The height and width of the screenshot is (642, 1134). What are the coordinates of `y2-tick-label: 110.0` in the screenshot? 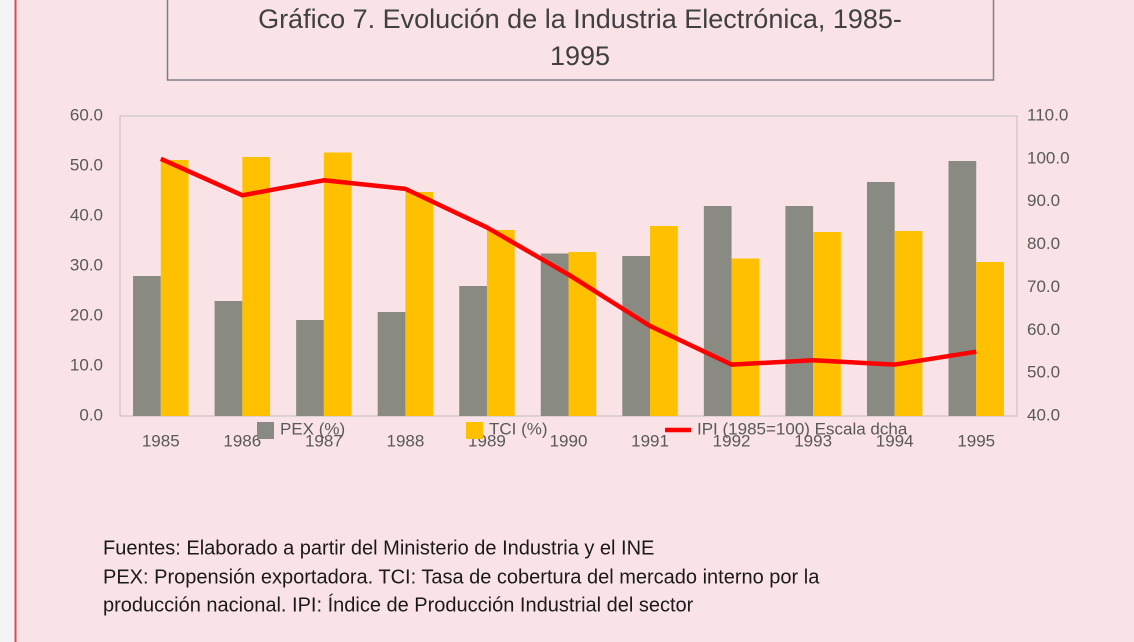 It's located at (1047, 114).